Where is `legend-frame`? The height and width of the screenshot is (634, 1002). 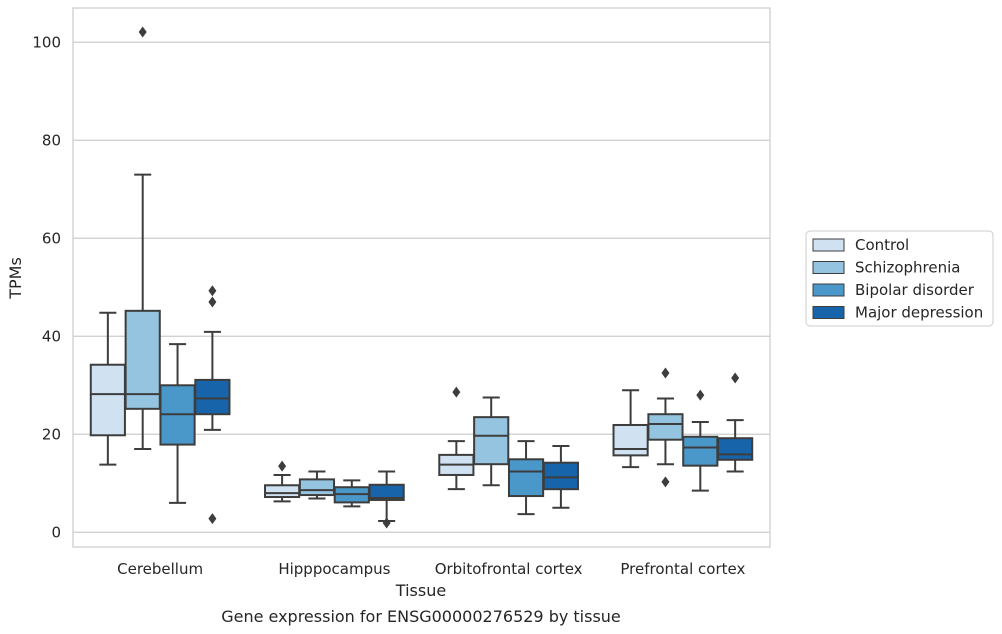 legend-frame is located at coordinates (899, 278).